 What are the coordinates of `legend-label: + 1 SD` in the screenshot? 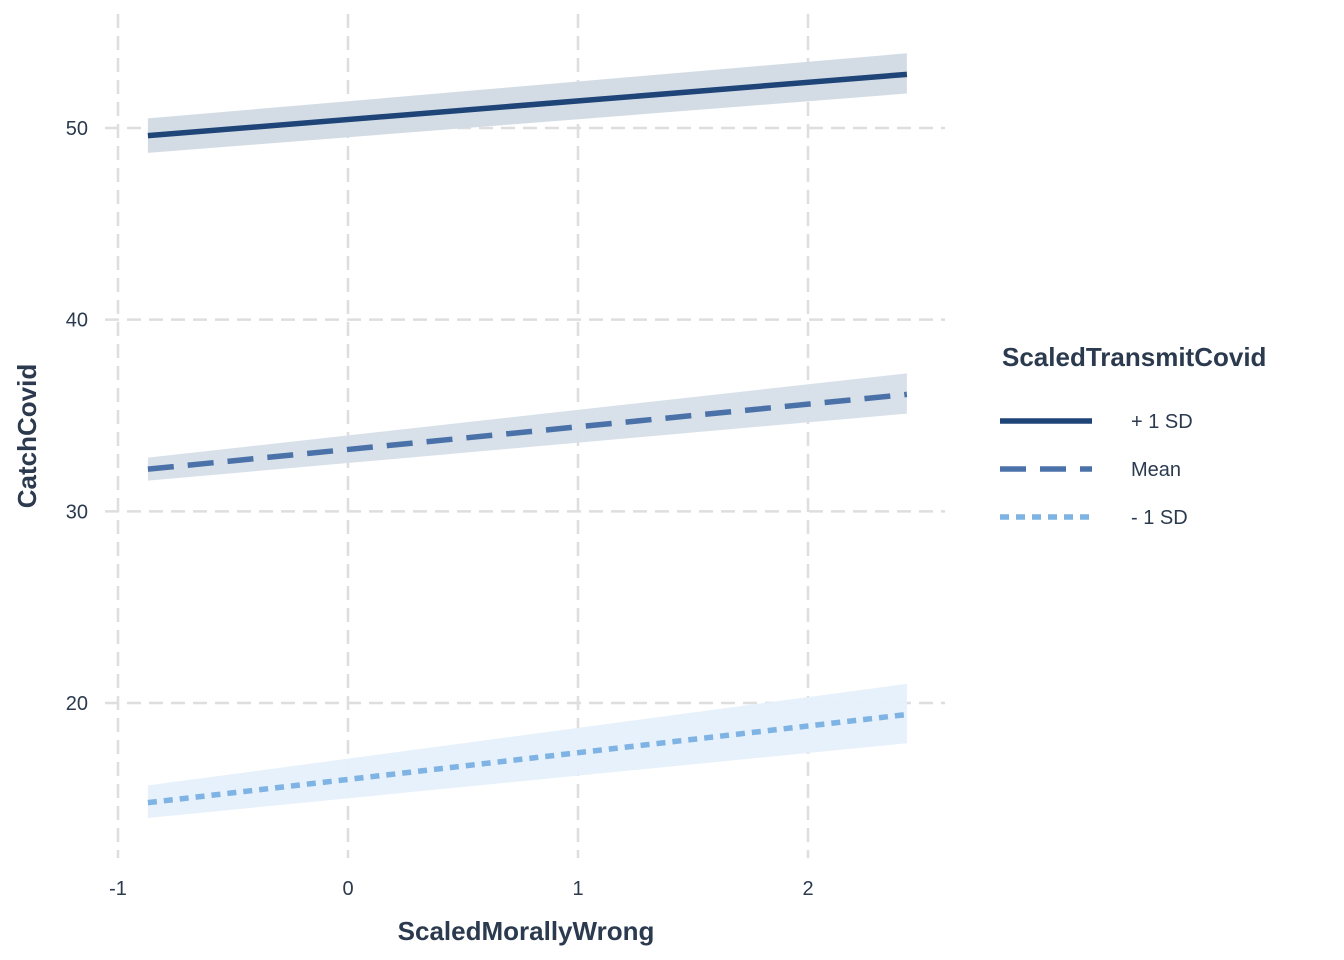 It's located at (1162, 422).